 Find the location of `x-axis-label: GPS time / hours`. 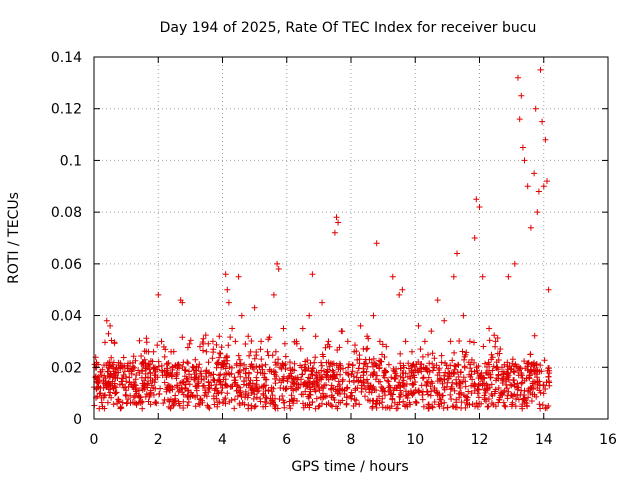

x-axis-label: GPS time / hours is located at coordinates (349, 467).